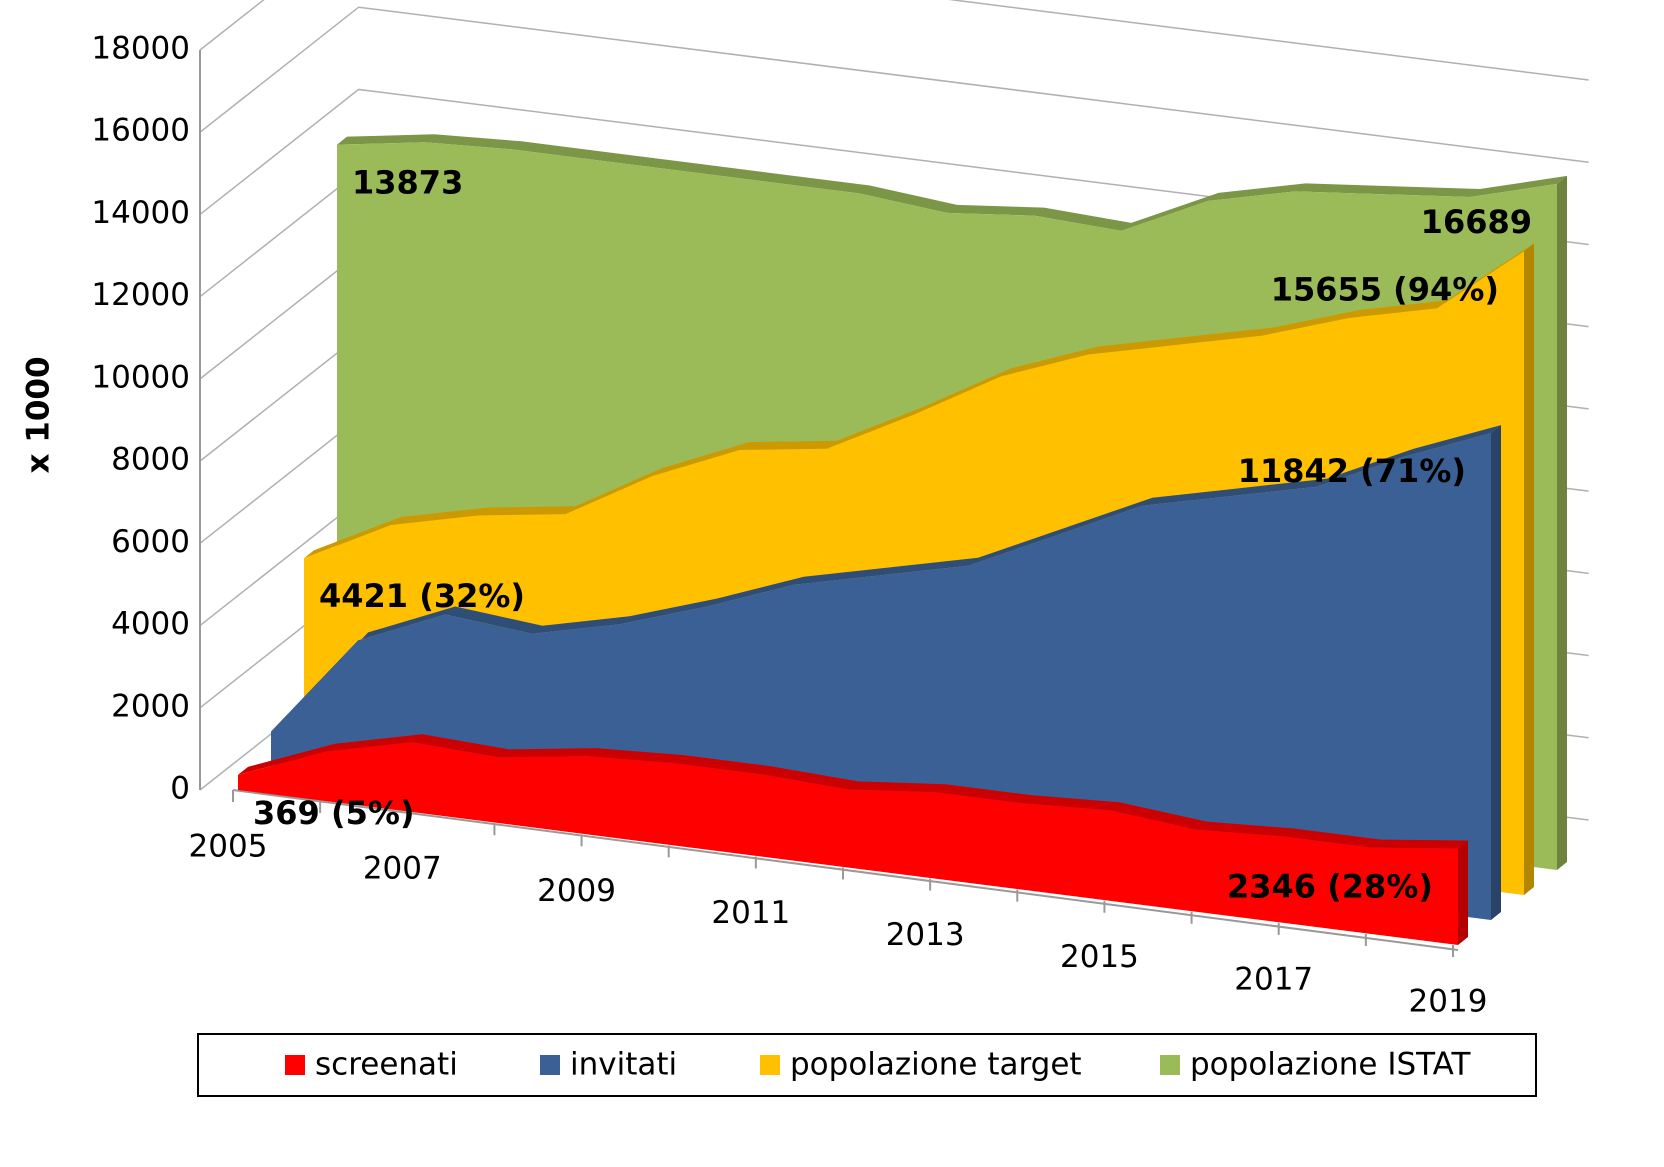  I want to click on data-label: 2346 (28%), so click(1330, 887).